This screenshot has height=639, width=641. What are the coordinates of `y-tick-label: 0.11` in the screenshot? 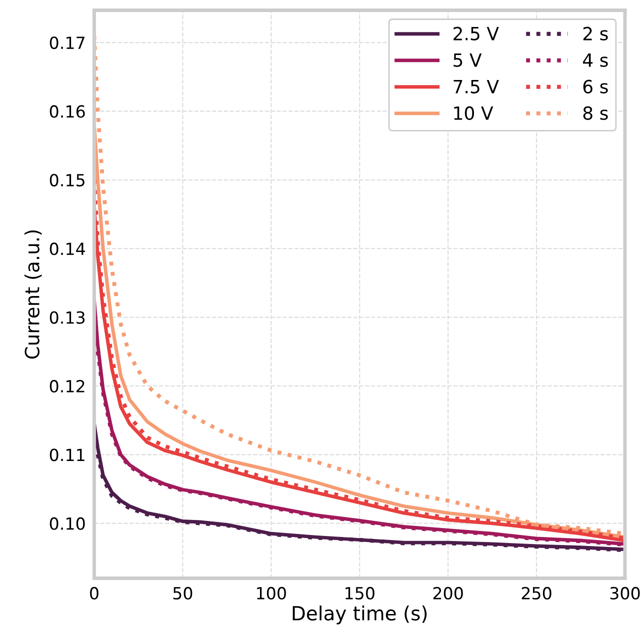 It's located at (67, 455).